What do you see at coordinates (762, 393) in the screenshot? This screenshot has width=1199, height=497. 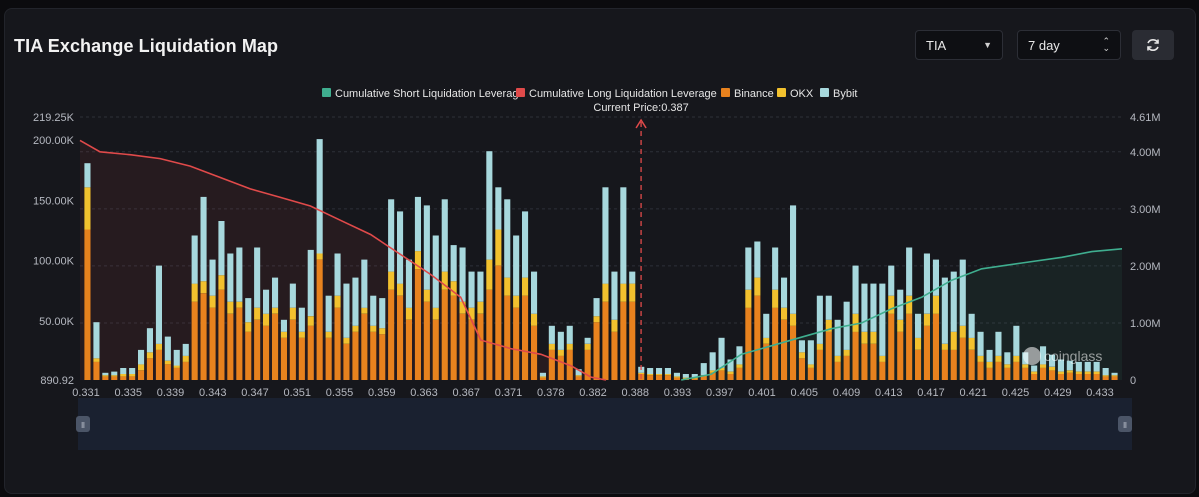 I see `x-axis-tick-label: 0.401` at bounding box center [762, 393].